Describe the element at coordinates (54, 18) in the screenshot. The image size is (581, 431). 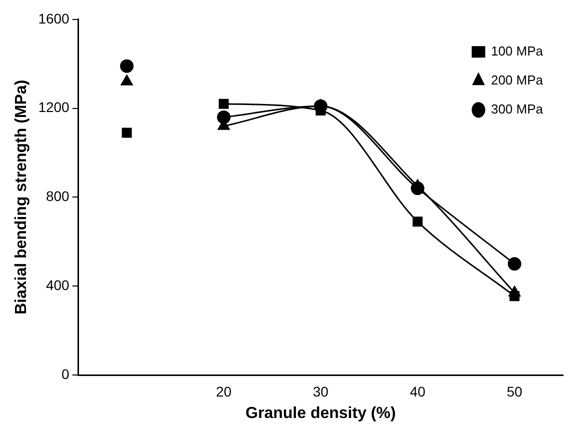
I see `y-tick-label: 1600` at that location.